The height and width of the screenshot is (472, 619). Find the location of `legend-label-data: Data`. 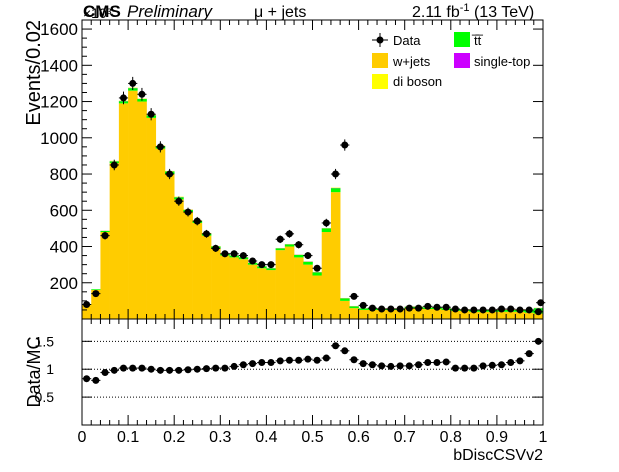

legend-label-data: Data is located at coordinates (407, 40).